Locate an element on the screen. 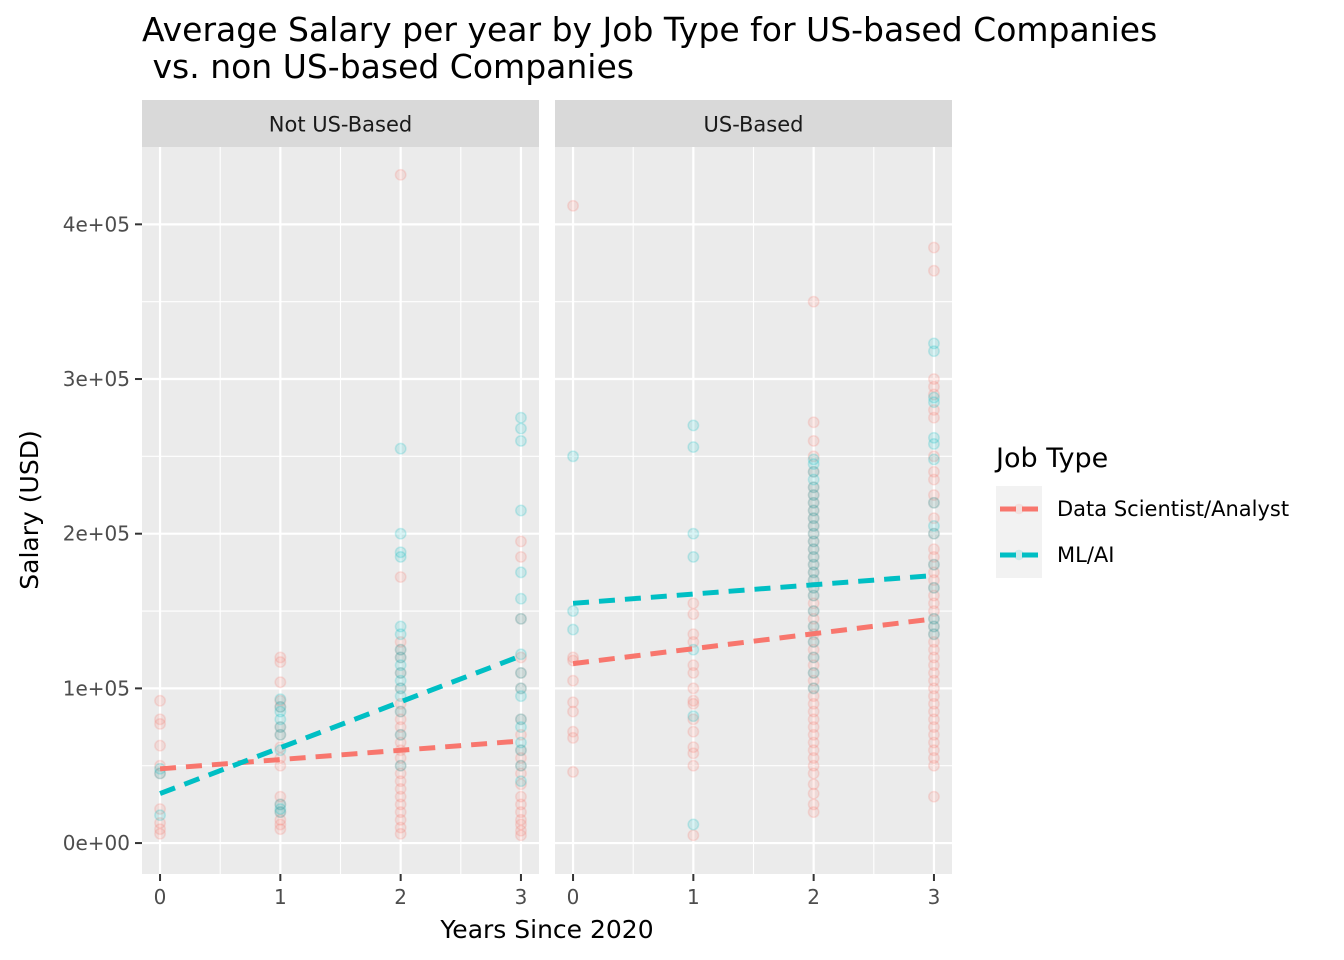 This screenshot has height=960, width=1344. legend-key-point is located at coordinates (1019, 509).